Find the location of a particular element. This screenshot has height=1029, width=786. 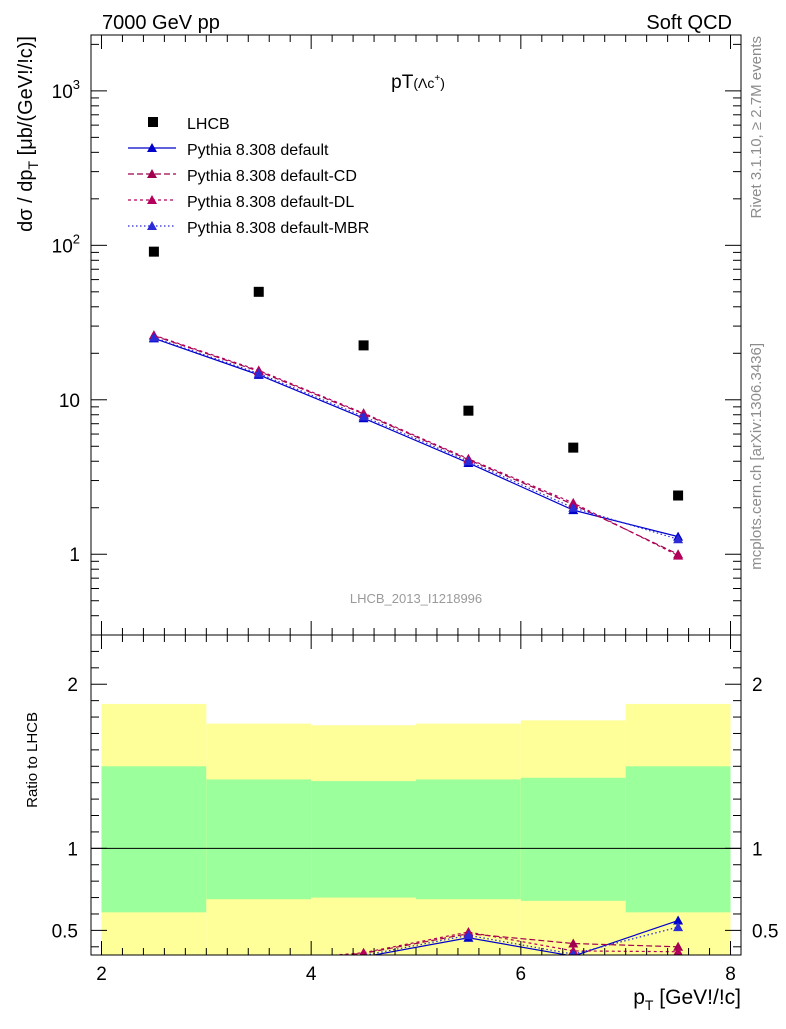

rivet-label: Rivet 3.1.10, ≥ 2.7M events is located at coordinates (756, 127).